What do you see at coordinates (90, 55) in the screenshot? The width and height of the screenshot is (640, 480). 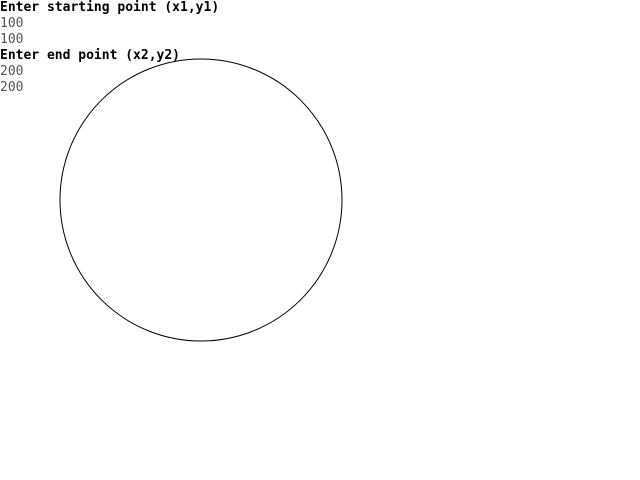 I see `end-point-prompt: Enter end point (x2,y2)` at bounding box center [90, 55].